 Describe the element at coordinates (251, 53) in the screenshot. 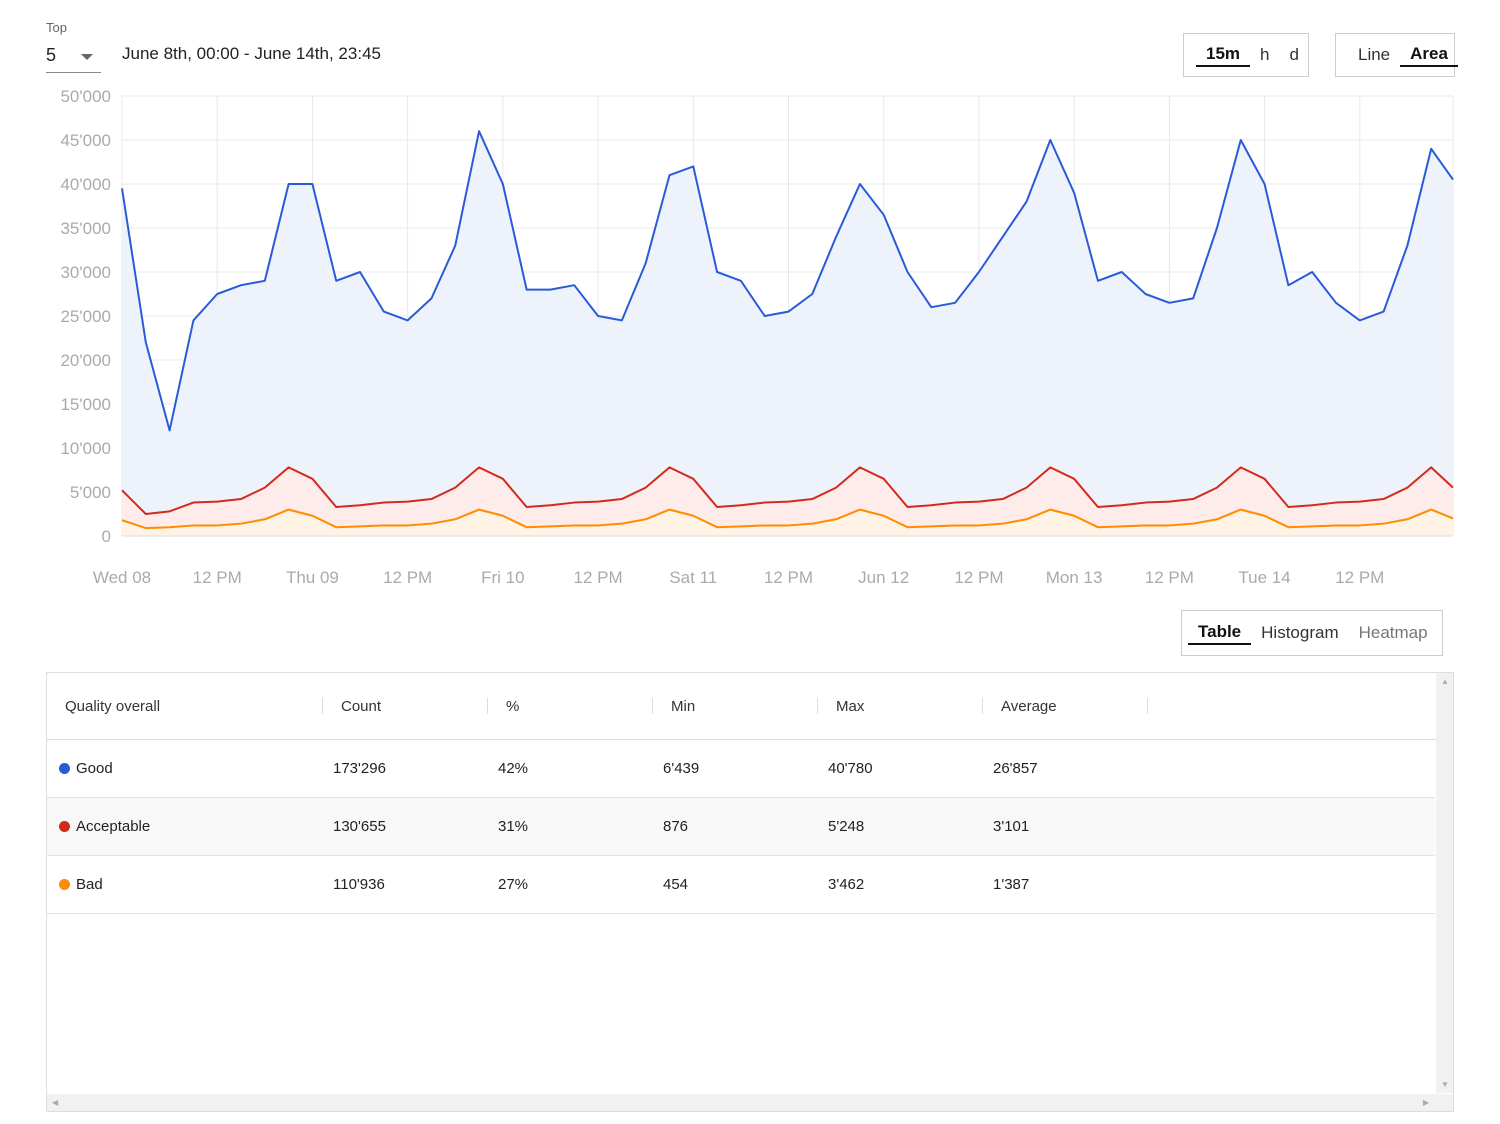

I see `date-range: June 8th, 00:00 - June 14th, 23:45` at that location.